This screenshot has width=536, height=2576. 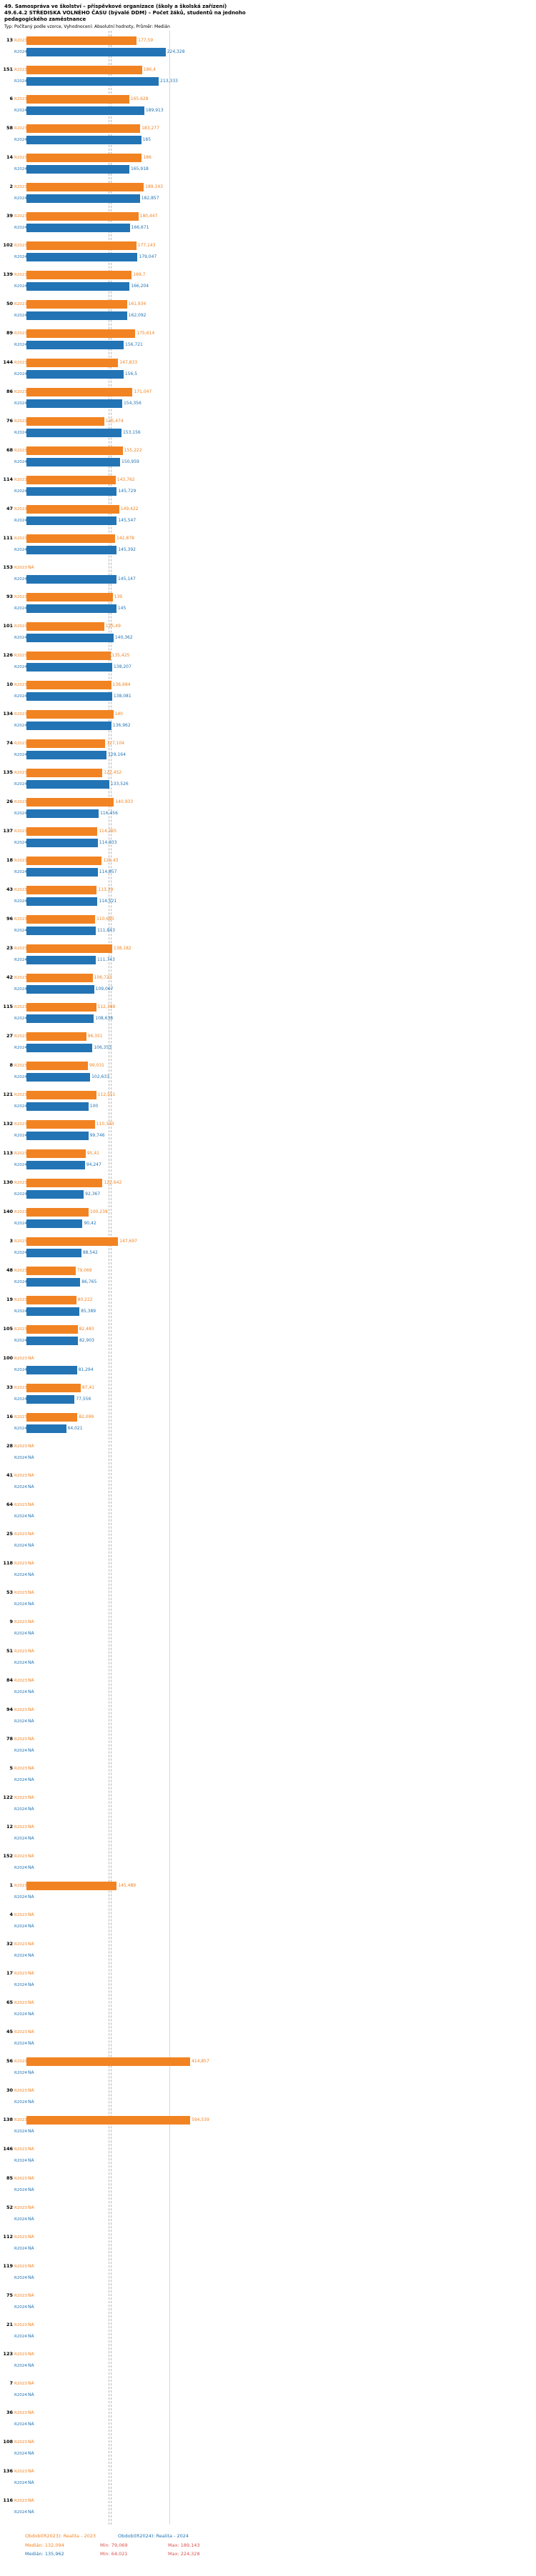 I want to click on bar-line-r2023: R2023 100,238, so click(x=61, y=1212).